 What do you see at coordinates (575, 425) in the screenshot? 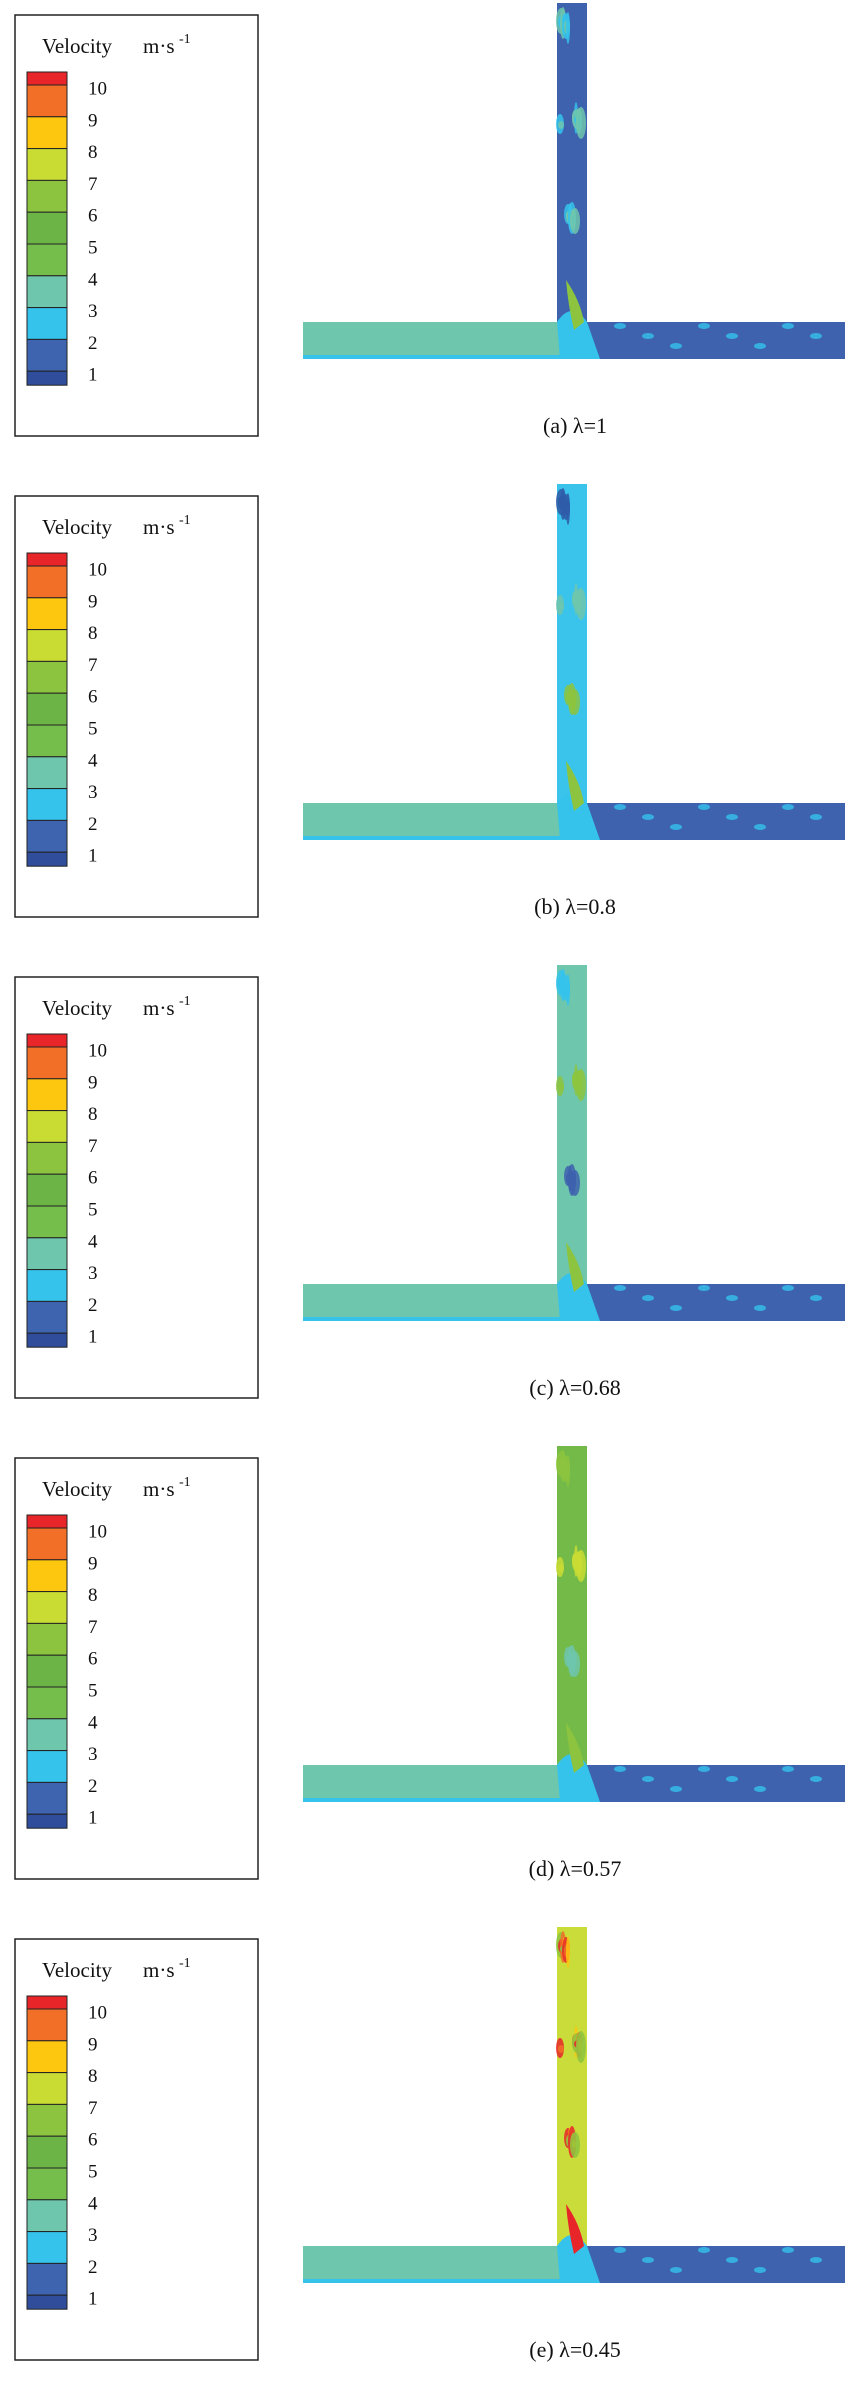
I see `caption: (a) λ=1` at bounding box center [575, 425].